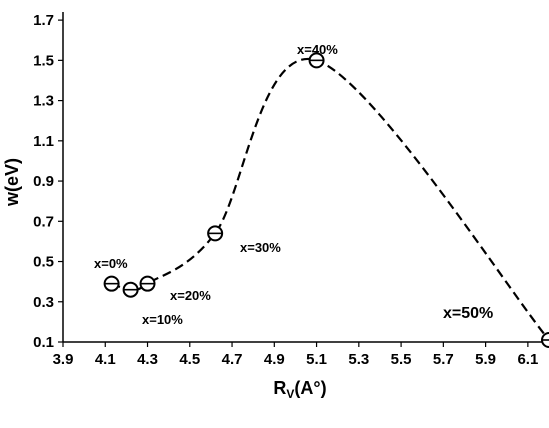 This screenshot has height=428, width=549. Describe the element at coordinates (43, 302) in the screenshot. I see `y-tick-label: 0.3` at that location.